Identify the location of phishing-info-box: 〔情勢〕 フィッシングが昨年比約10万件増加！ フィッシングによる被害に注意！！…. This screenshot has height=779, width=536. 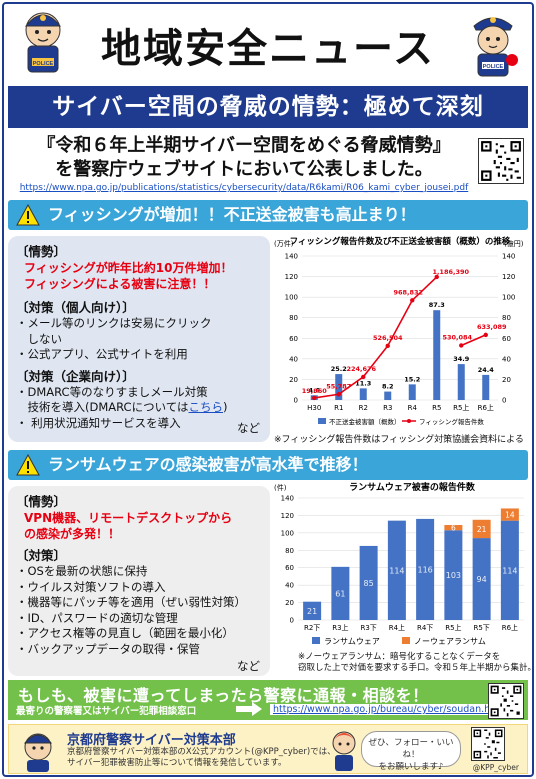
(139, 339).